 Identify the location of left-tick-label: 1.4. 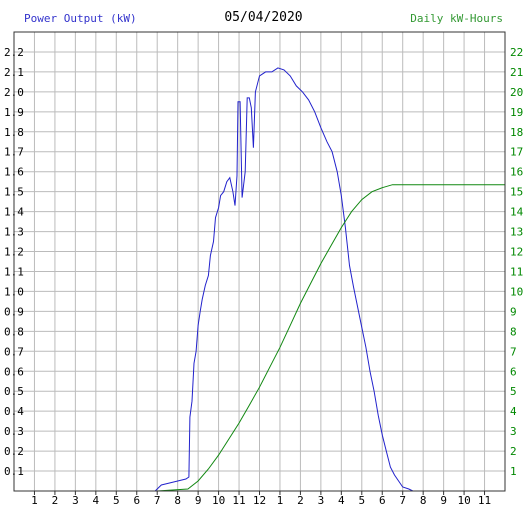
(14, 212).